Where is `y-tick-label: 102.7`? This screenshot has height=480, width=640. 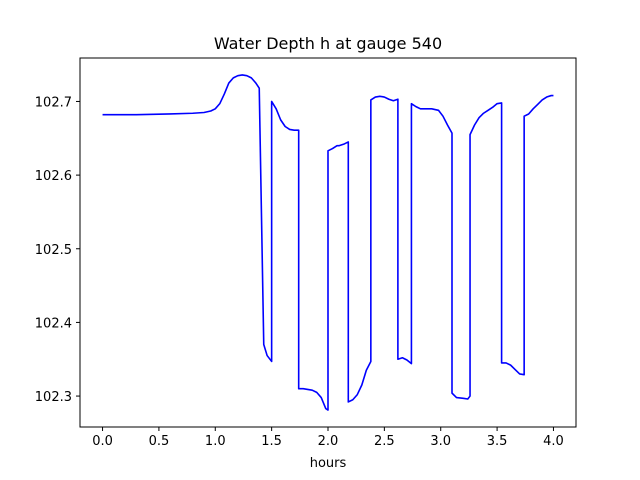
y-tick-label: 102.7 is located at coordinates (53, 102).